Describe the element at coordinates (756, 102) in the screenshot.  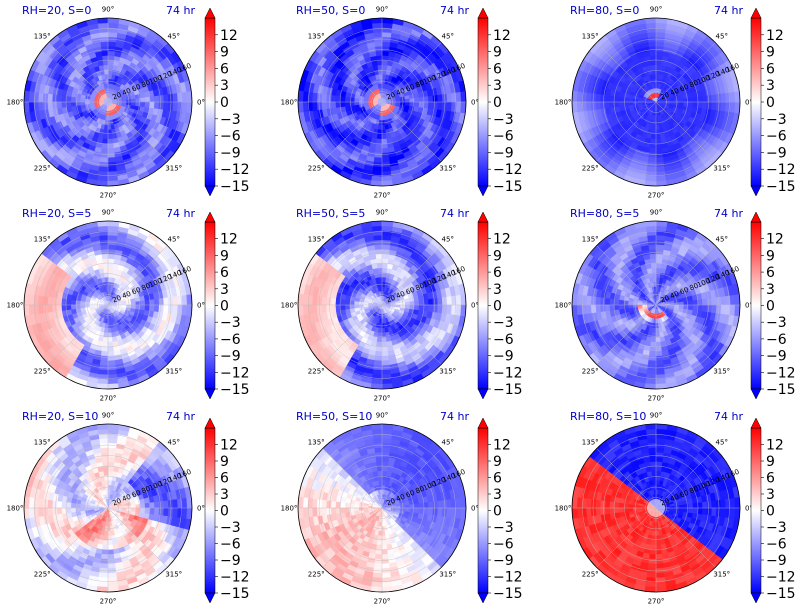
I see `colorbar-ramp` at that location.